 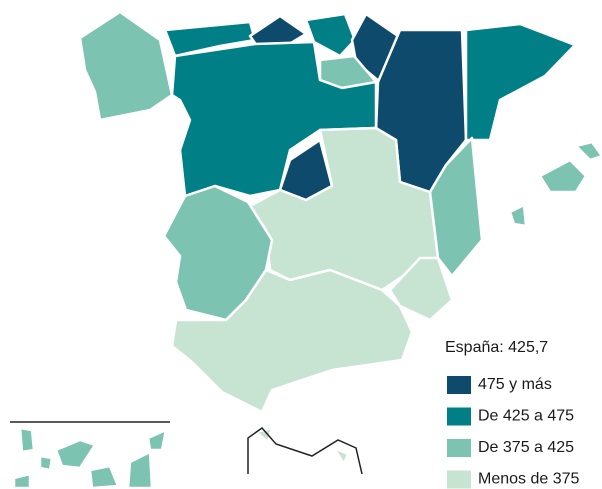 I want to click on legend-label: 475 y más, so click(x=515, y=384).